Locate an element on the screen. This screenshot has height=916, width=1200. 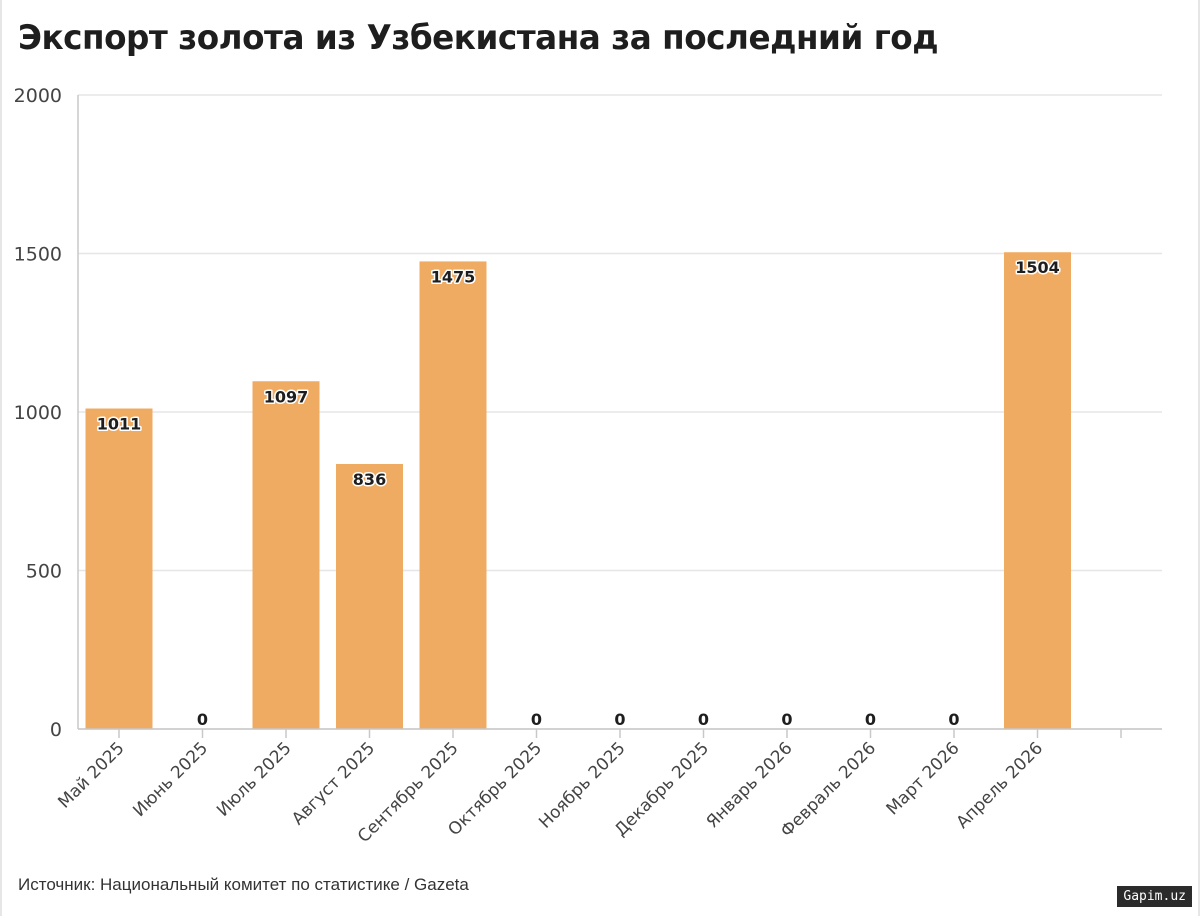
y-tick-label: 0 is located at coordinates (56, 730).